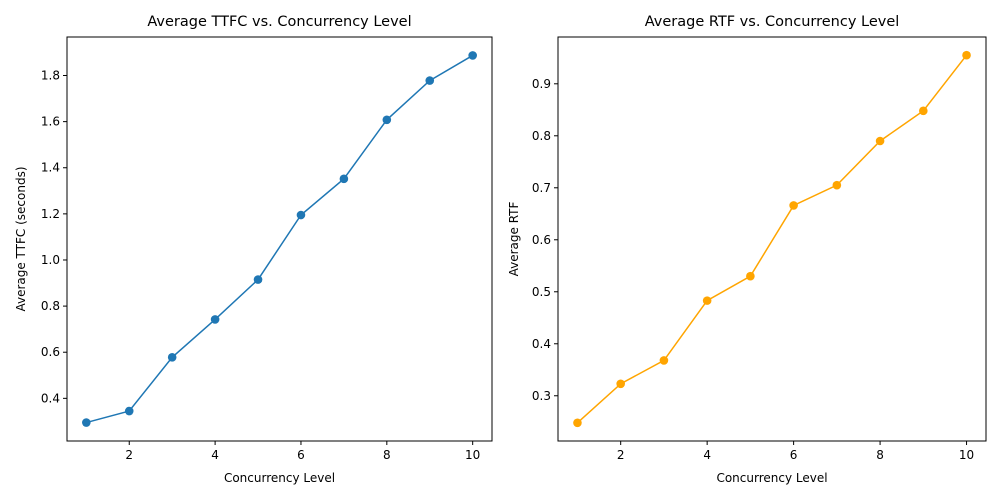 The height and width of the screenshot is (504, 1000). What do you see at coordinates (880, 455) in the screenshot?
I see `rtf-x-tick-label: 8` at bounding box center [880, 455].